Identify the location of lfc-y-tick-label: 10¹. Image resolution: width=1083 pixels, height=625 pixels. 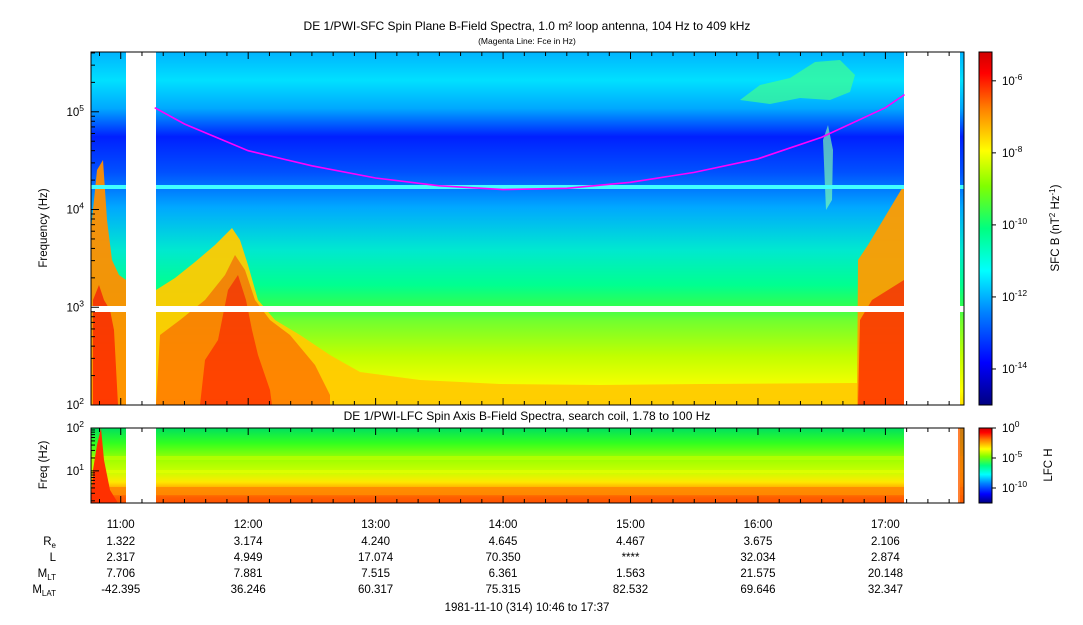
(75, 470).